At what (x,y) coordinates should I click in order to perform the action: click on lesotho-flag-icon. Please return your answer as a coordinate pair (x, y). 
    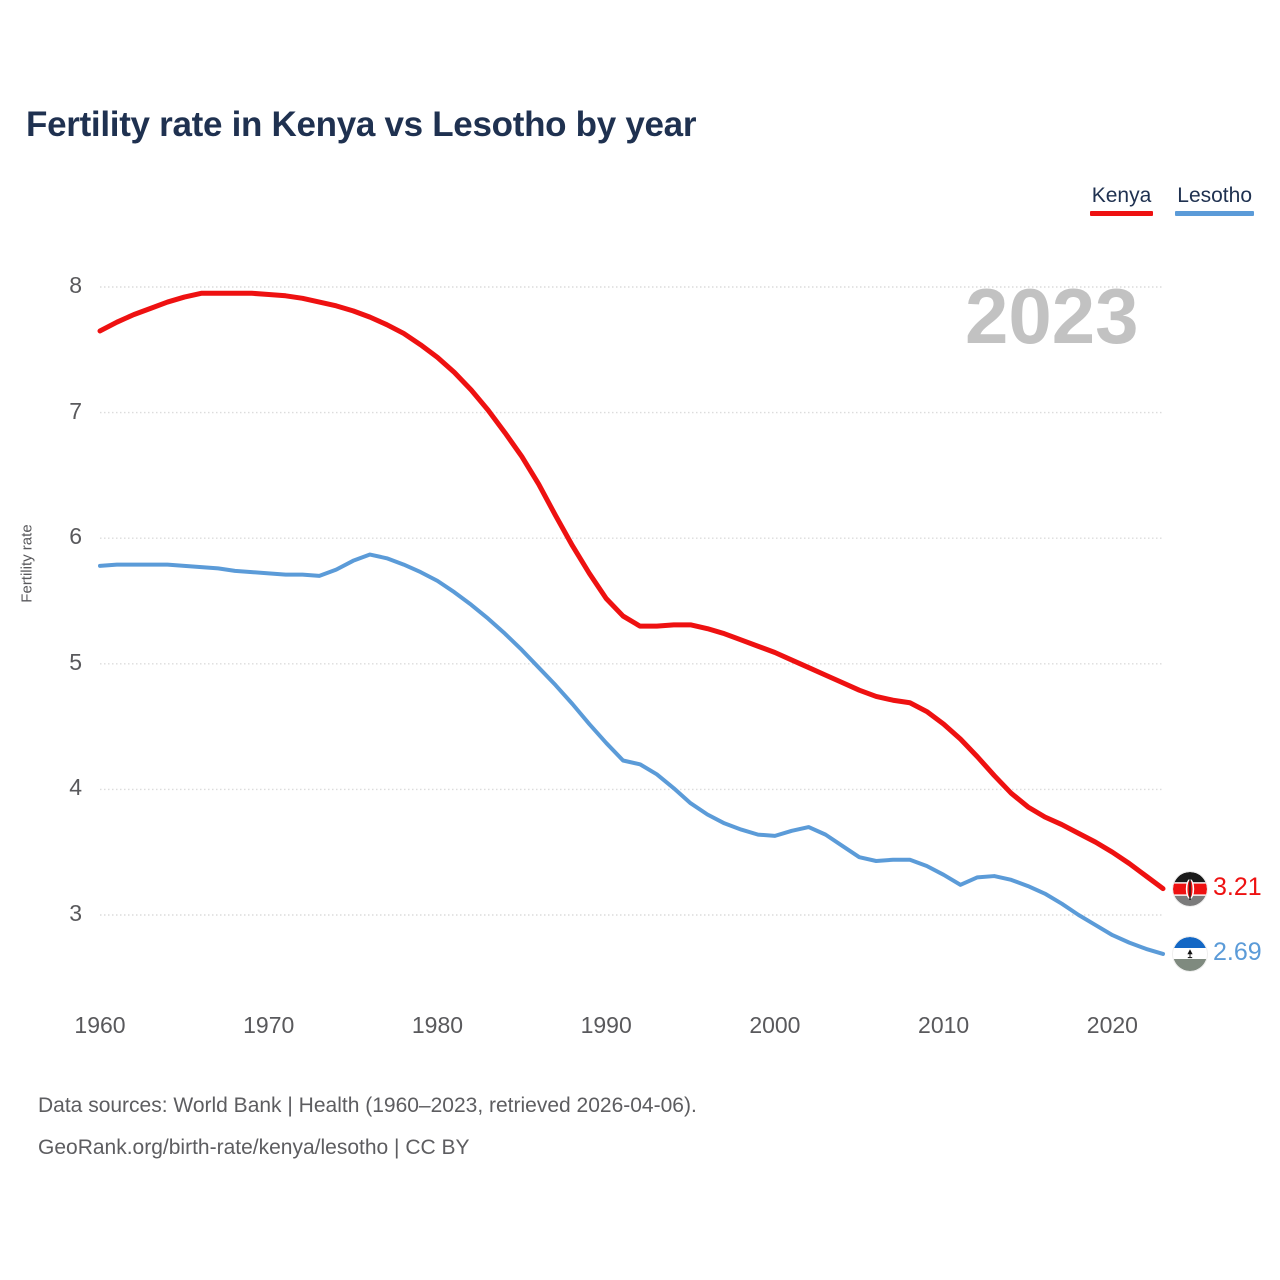
    Looking at the image, I should click on (1190, 953).